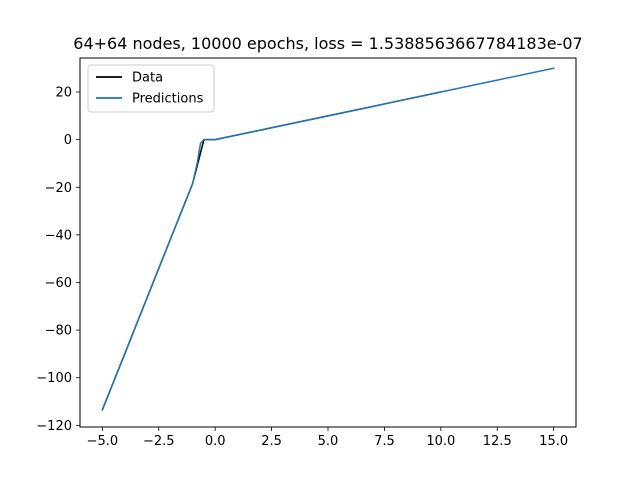 This screenshot has height=480, width=640. I want to click on legend: Data Predictions, so click(151, 88).